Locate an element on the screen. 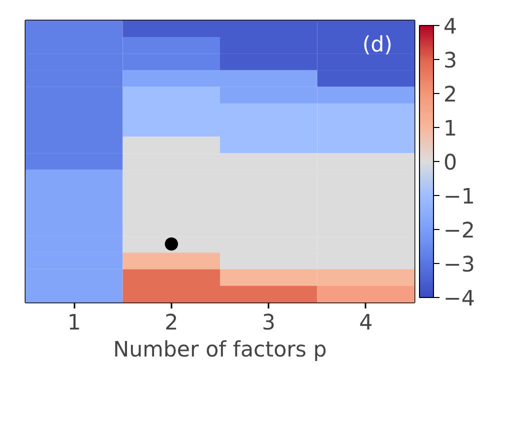 This screenshot has width=521, height=428. x-tick-label: 2 is located at coordinates (171, 323).